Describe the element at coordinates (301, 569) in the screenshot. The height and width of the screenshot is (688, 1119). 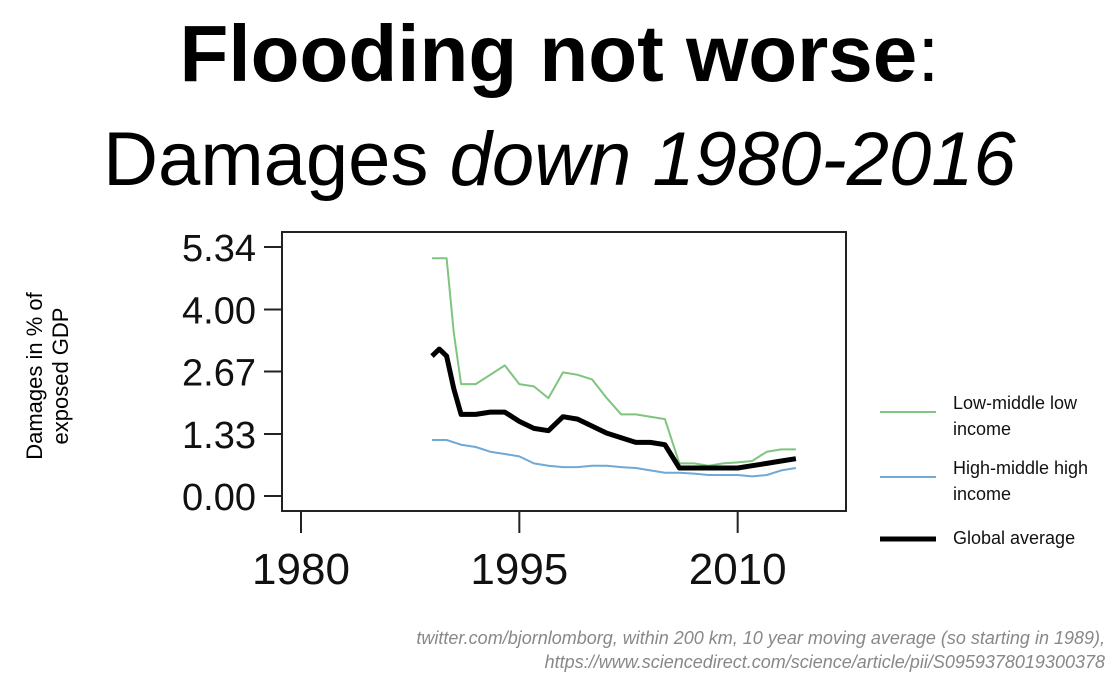
I see `x-tick-label: 1980` at that location.